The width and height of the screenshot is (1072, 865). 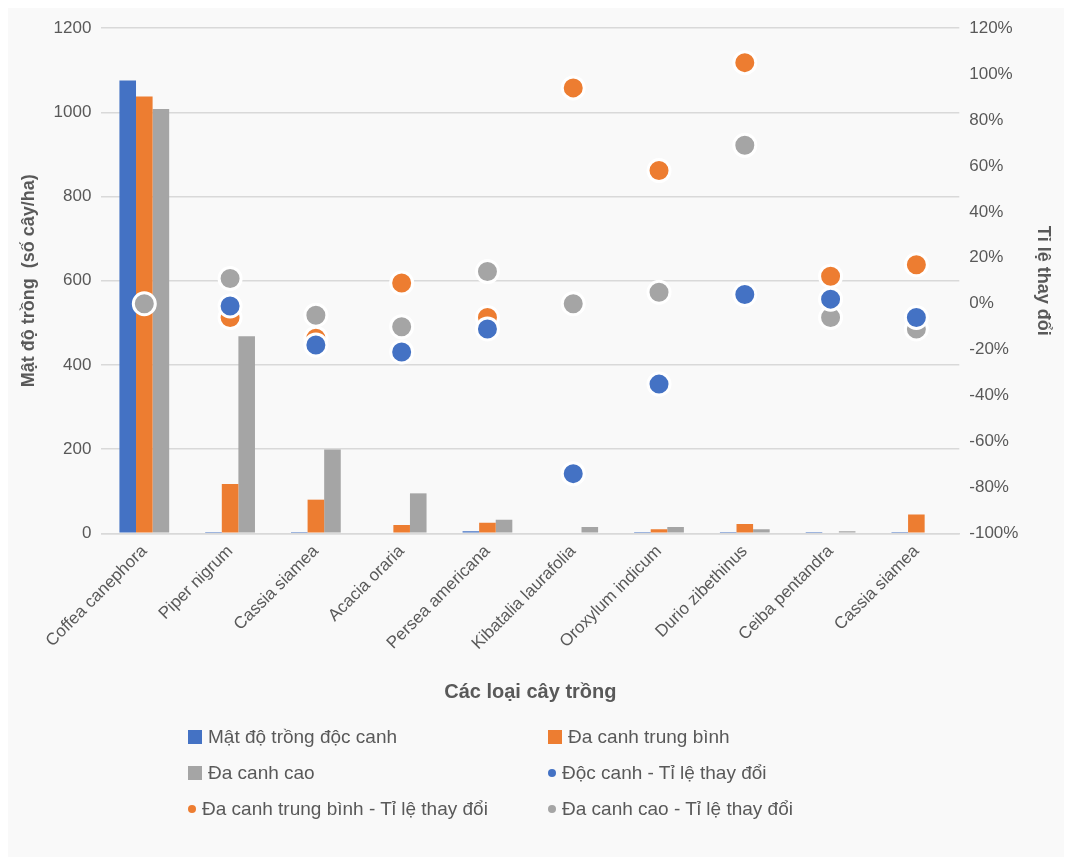 What do you see at coordinates (72, 27) in the screenshot?
I see `y-tick-label: 1200` at bounding box center [72, 27].